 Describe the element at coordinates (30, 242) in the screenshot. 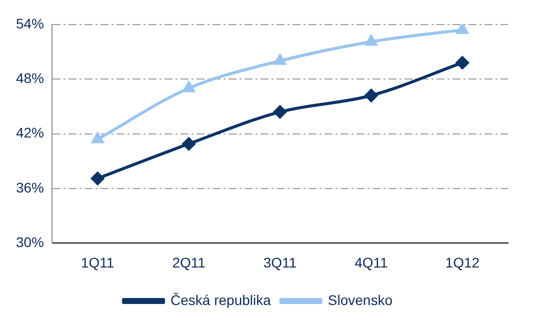

I see `y-tick-label: 30%` at that location.